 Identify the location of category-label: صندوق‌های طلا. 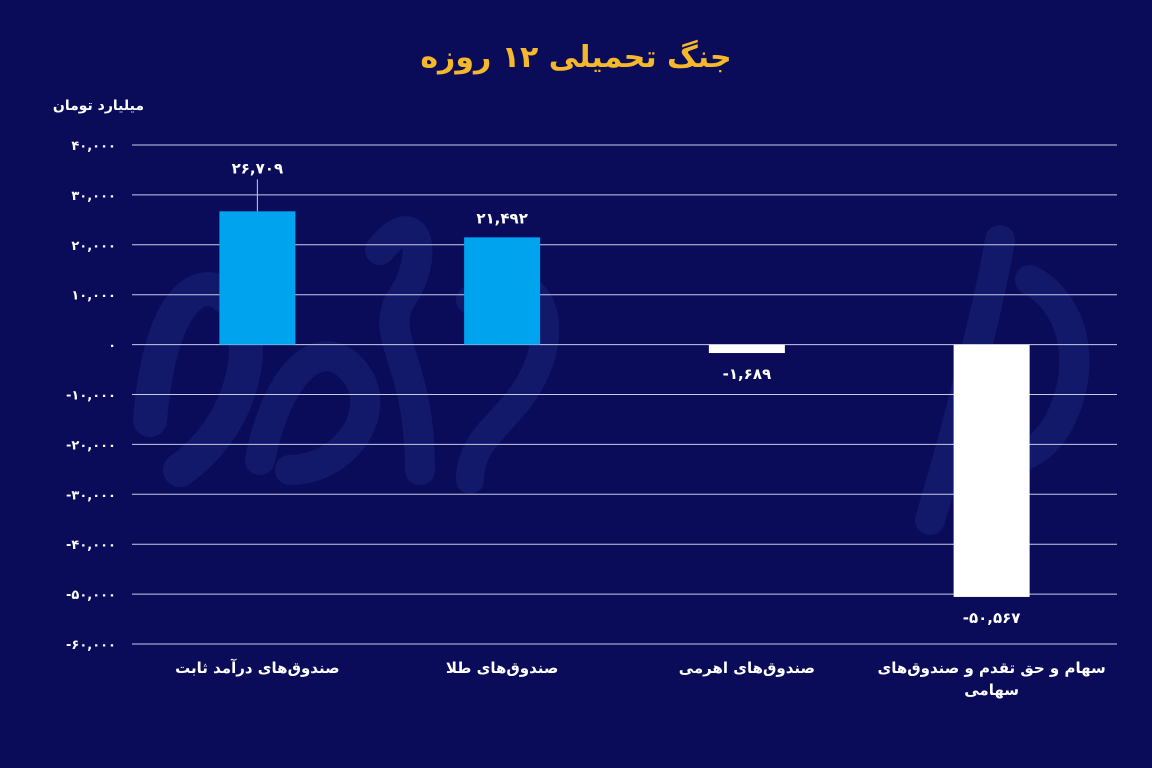
(502, 668).